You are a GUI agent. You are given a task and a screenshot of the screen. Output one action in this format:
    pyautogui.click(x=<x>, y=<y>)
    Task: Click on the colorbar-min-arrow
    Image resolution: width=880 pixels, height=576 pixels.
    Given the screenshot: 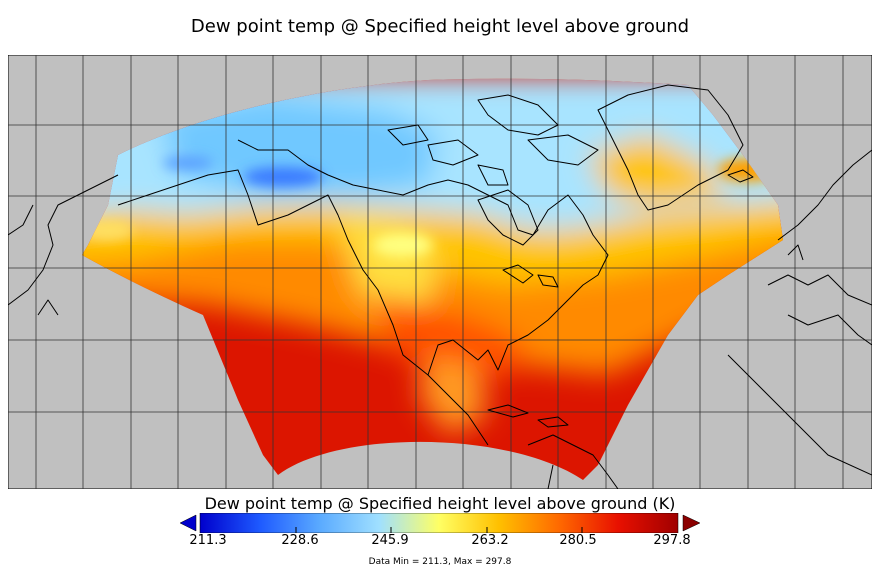 What is the action you would take?
    pyautogui.click(x=188, y=523)
    